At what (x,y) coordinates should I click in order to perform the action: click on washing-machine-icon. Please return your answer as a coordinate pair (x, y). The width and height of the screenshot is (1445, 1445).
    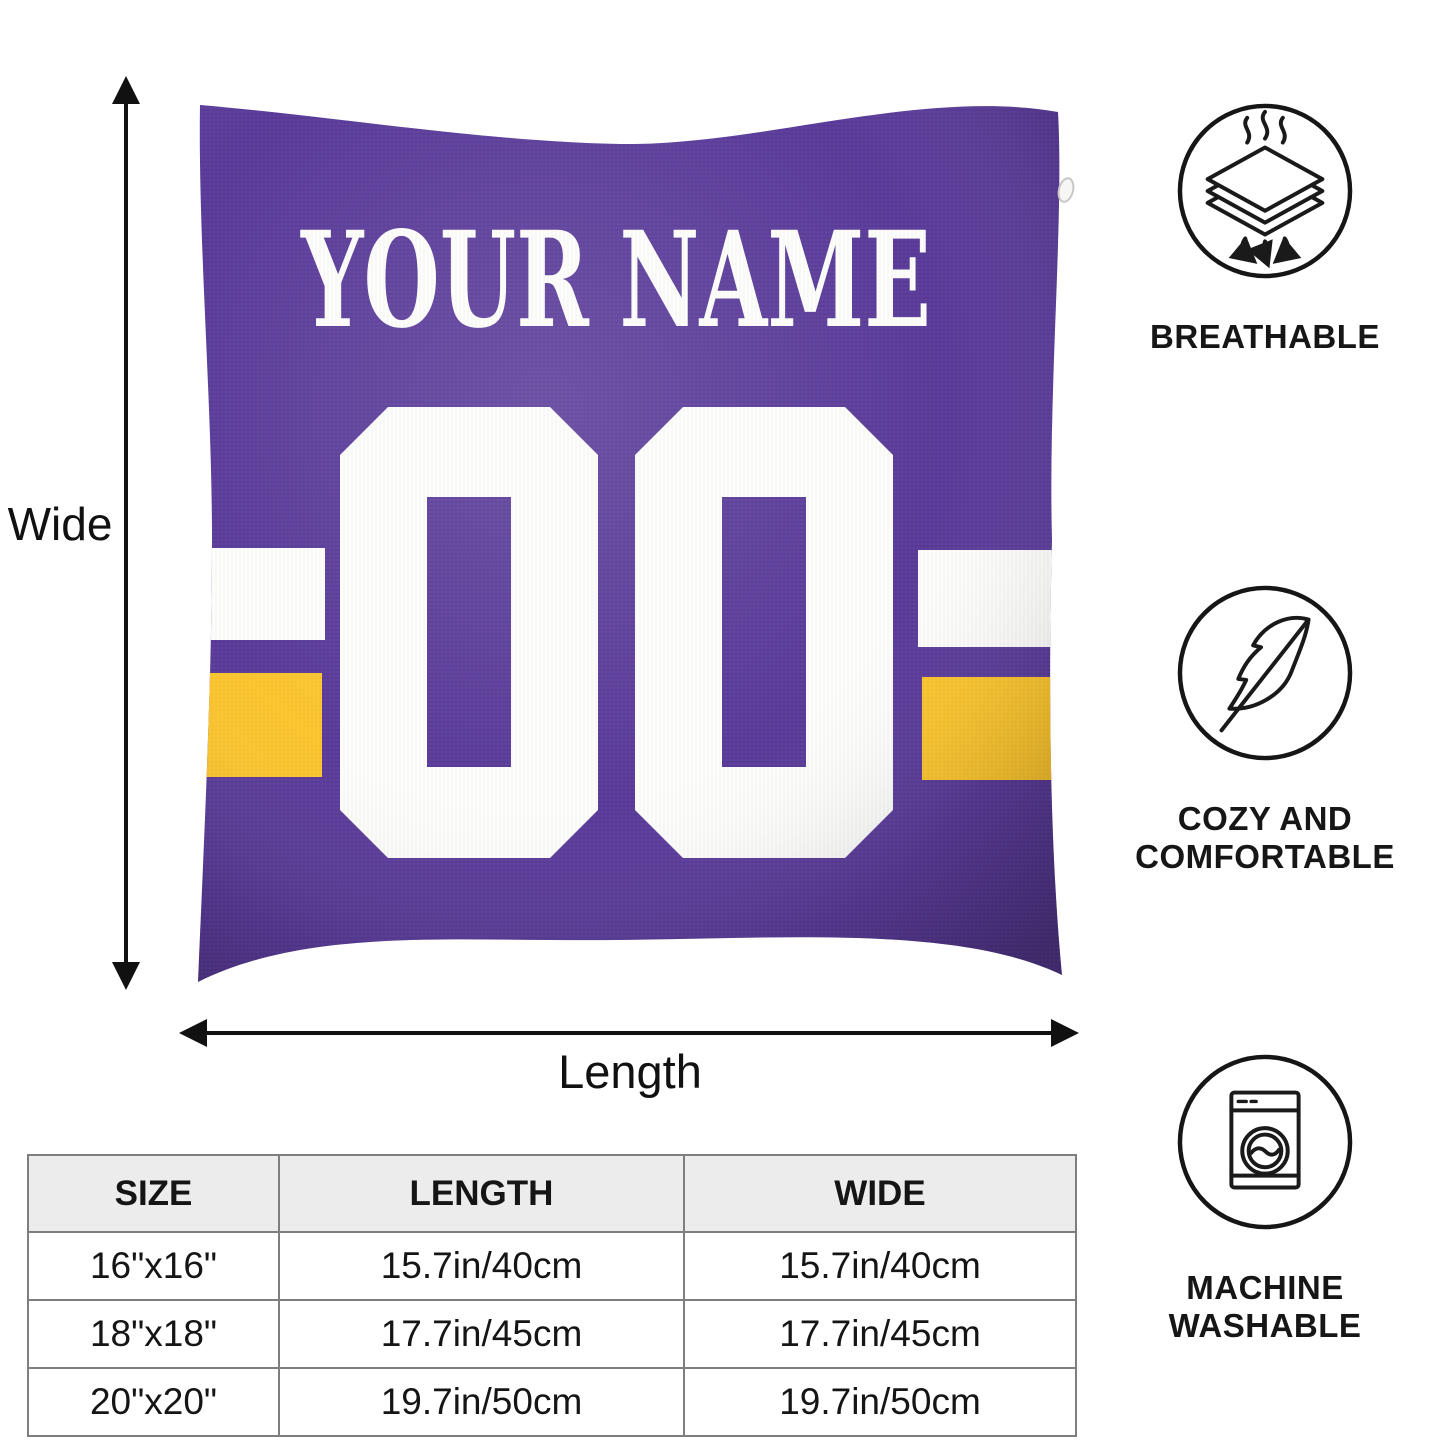
    Looking at the image, I should click on (1265, 1142).